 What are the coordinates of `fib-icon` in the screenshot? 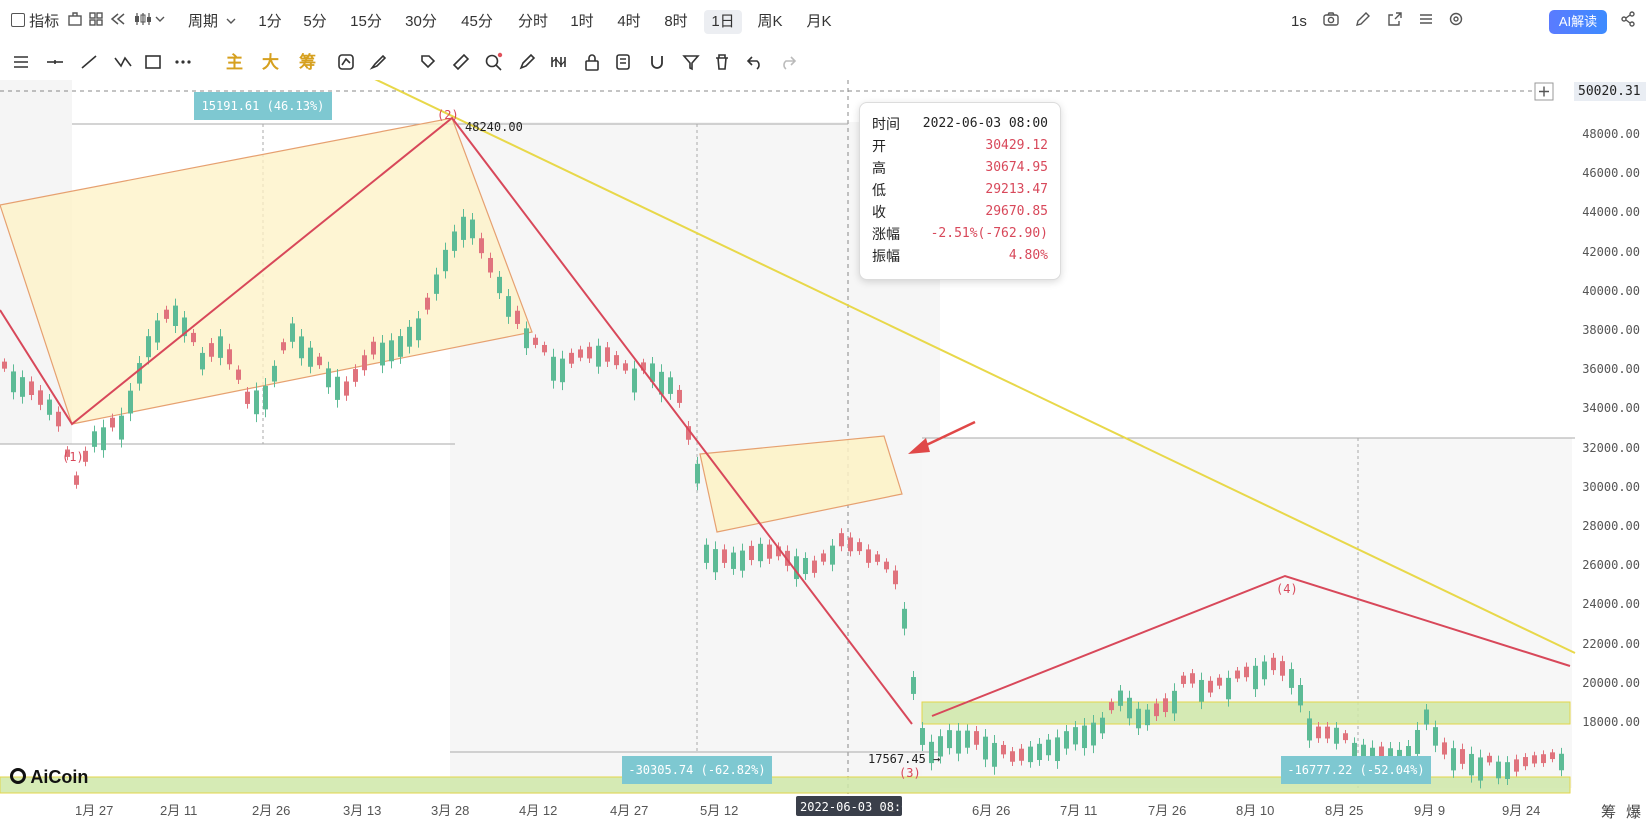 It's located at (123, 62).